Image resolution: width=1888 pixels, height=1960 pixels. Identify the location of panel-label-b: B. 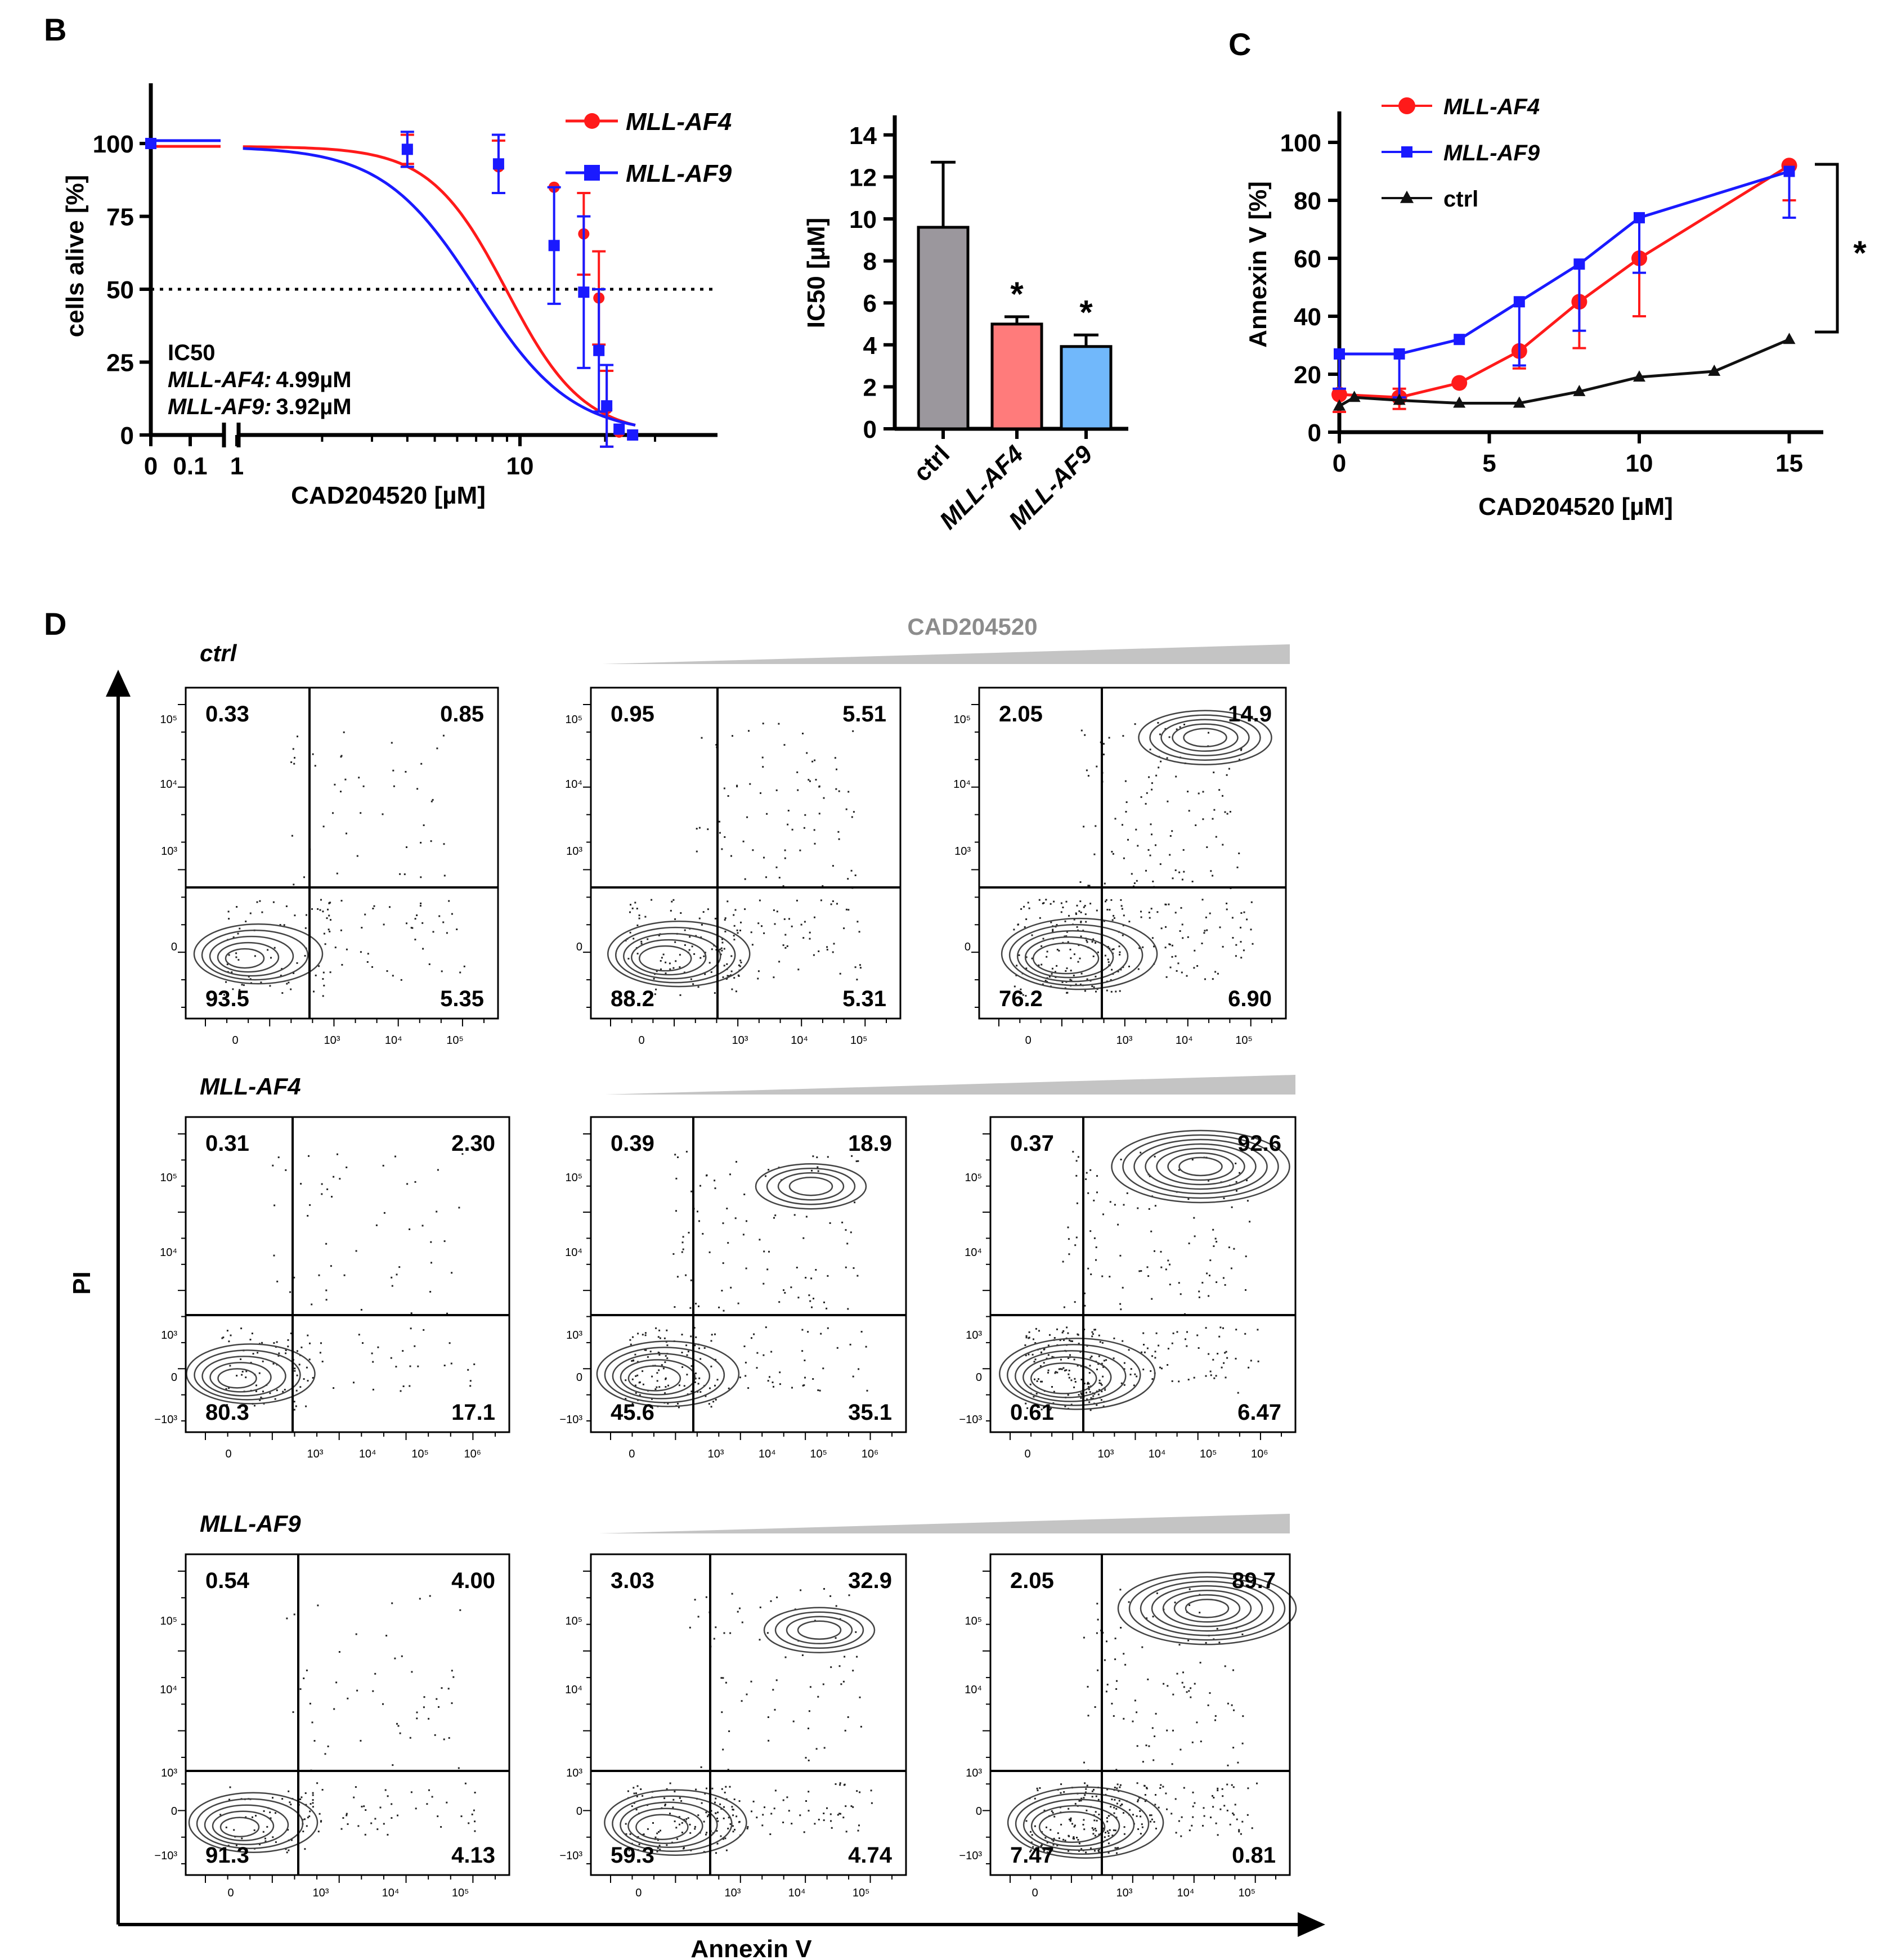
(55, 29).